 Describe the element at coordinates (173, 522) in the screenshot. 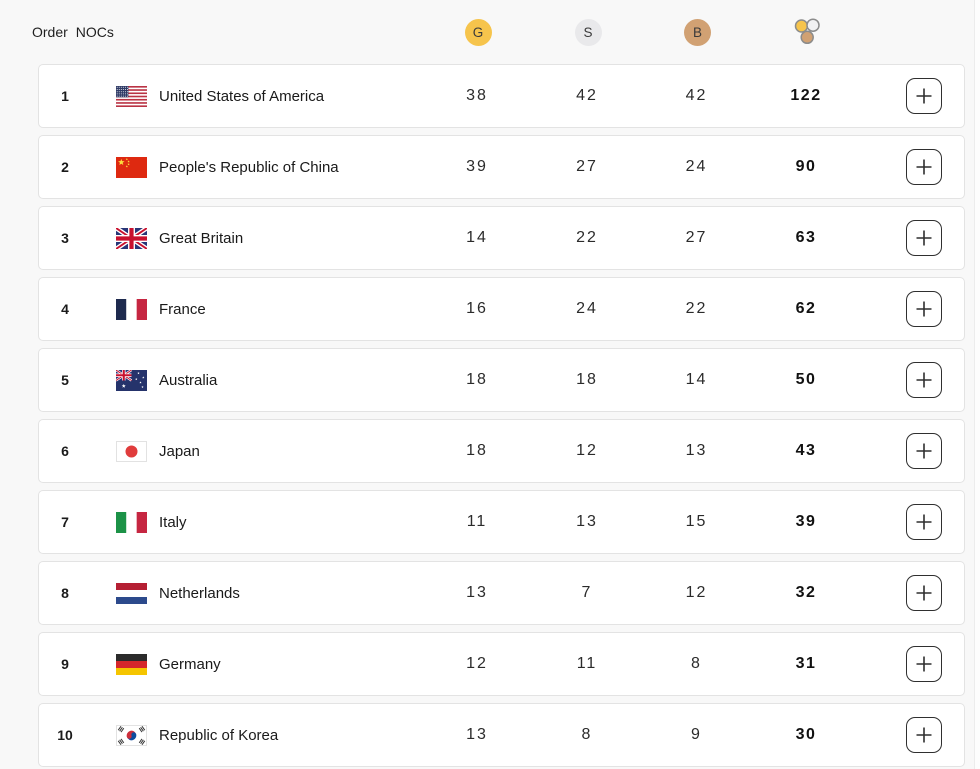

I see `country-name: Italy` at that location.